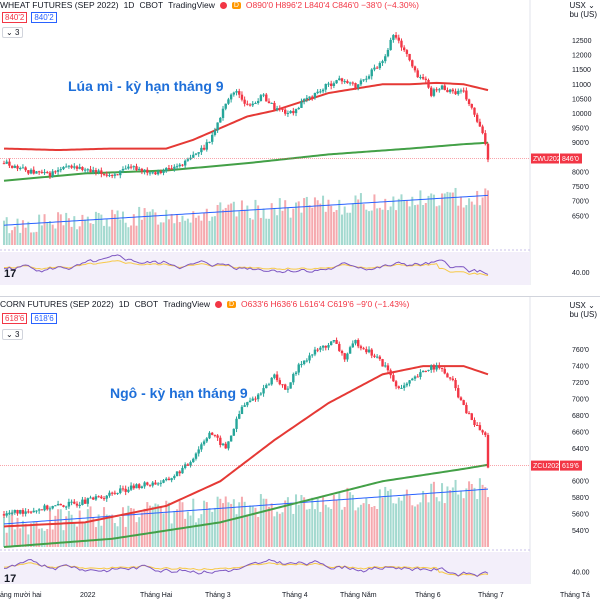 The height and width of the screenshot is (601, 600). I want to click on corn-bid-box: 618'6, so click(15, 318).